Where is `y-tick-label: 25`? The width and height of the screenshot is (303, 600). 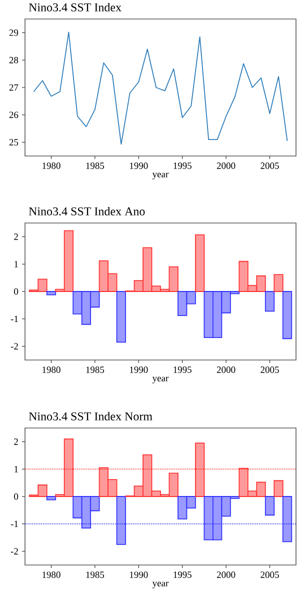 y-tick-label: 25 is located at coordinates (13, 142).